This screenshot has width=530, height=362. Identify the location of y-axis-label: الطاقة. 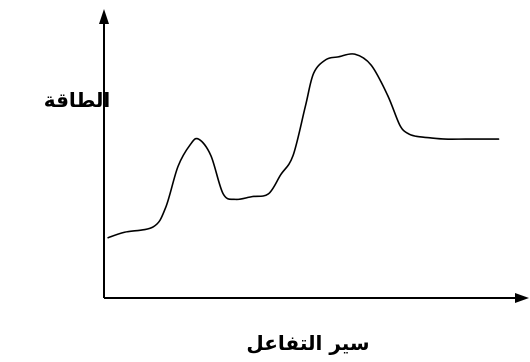
(77, 100).